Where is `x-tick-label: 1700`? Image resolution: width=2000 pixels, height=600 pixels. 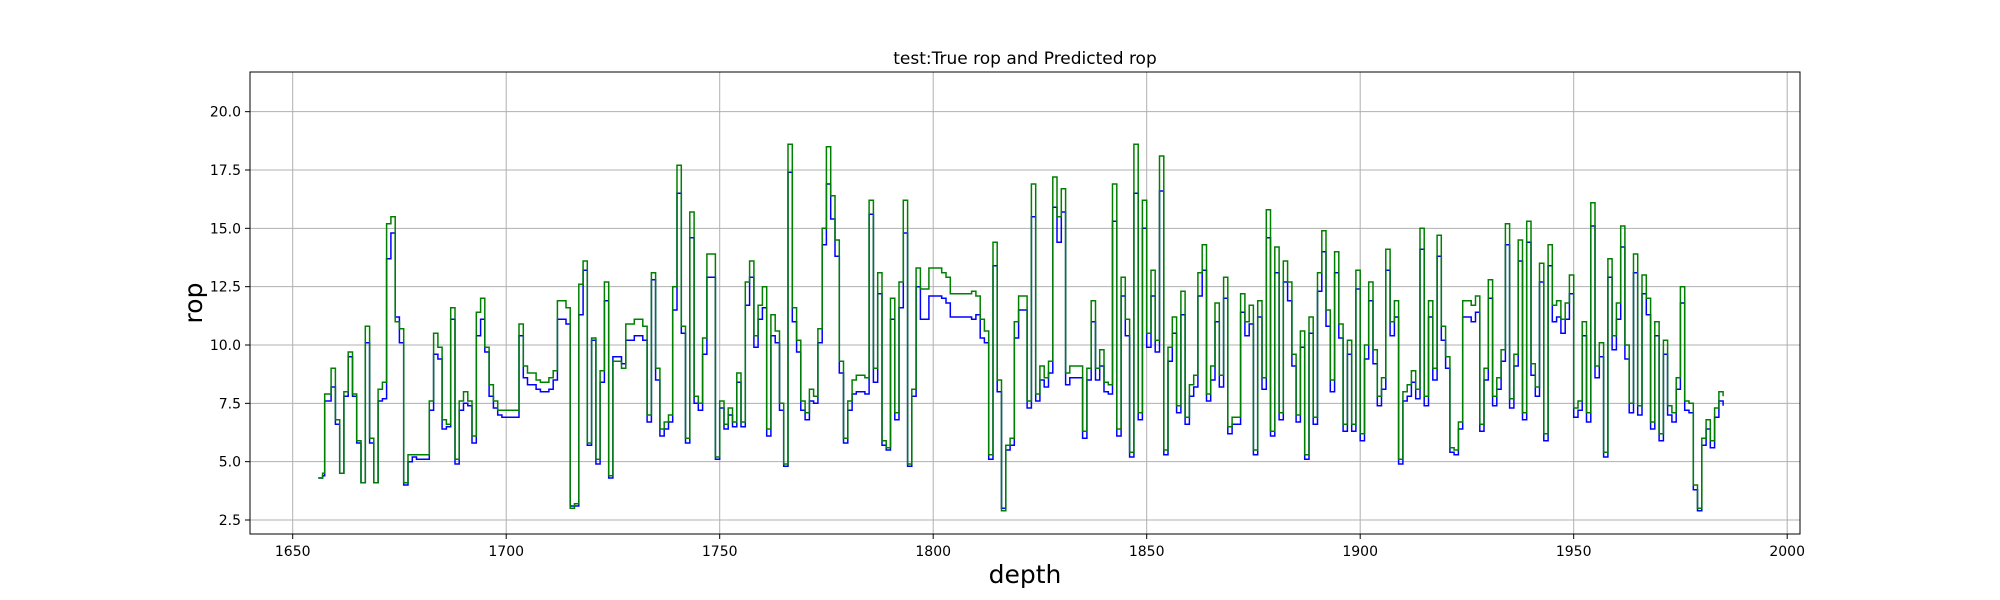
x-tick-label: 1700 is located at coordinates (506, 552).